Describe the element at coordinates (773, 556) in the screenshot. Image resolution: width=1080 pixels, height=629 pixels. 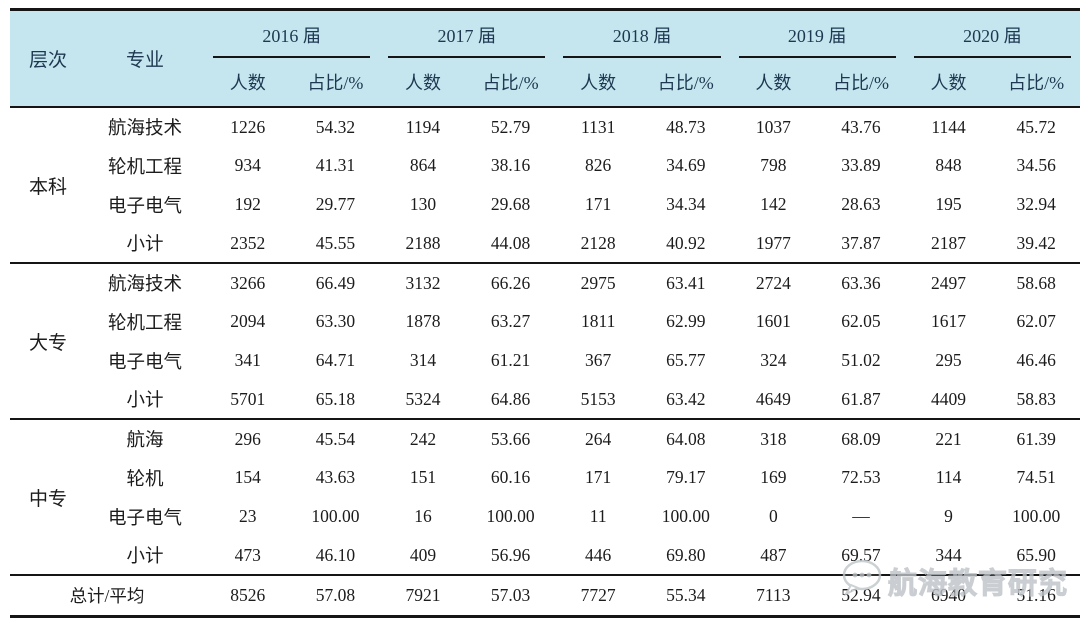
I see `value-cell: 487` at that location.